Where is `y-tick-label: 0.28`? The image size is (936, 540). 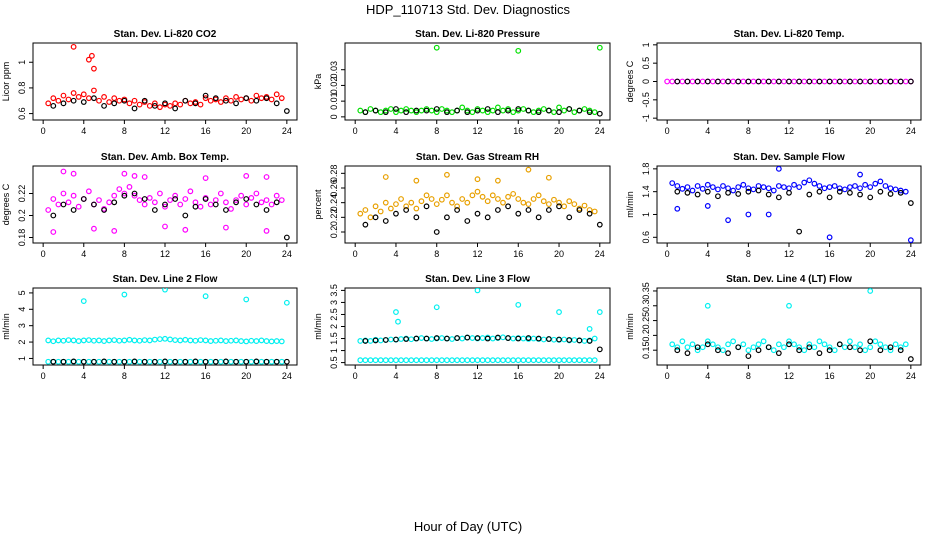
y-tick-label: 0.28 is located at coordinates (334, 174).